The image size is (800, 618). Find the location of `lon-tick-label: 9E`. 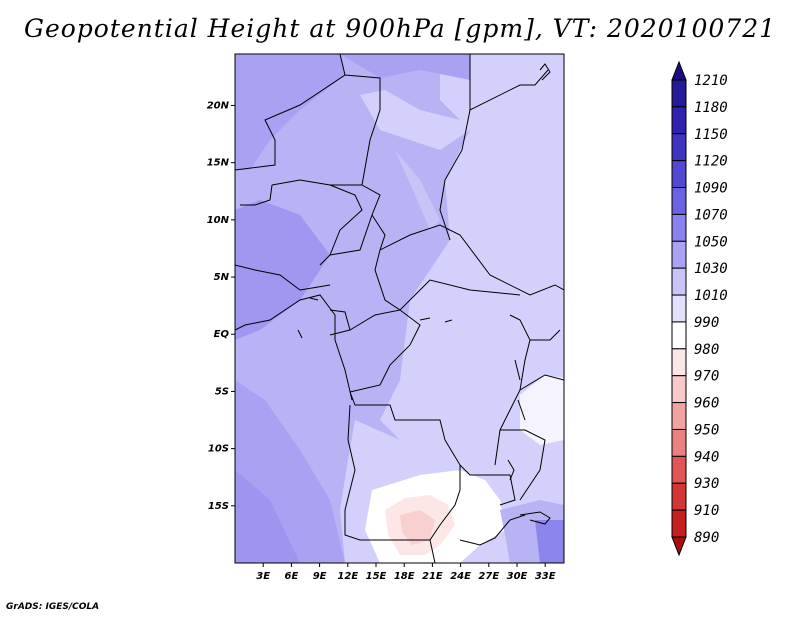

lon-tick-label: 9E is located at coordinates (320, 576).